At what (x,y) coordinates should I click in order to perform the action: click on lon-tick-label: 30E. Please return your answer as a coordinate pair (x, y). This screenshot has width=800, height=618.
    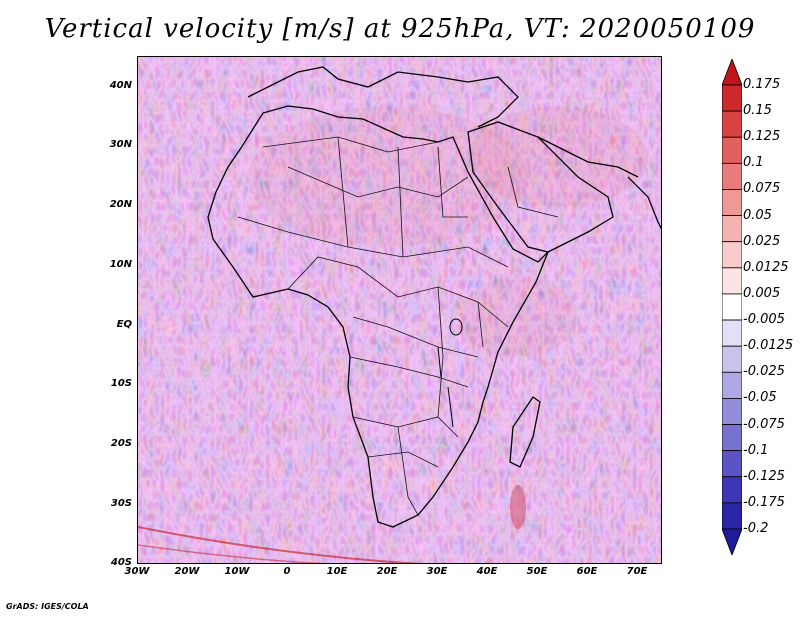
    Looking at the image, I should click on (437, 571).